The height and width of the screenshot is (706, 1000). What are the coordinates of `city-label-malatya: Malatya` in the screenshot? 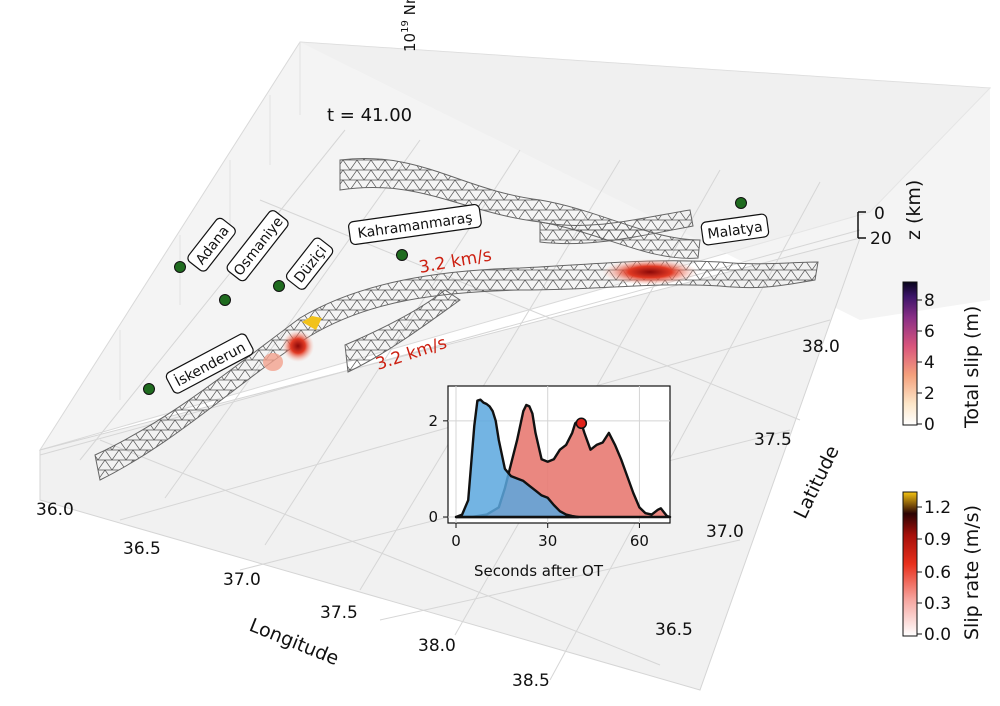 It's located at (735, 229).